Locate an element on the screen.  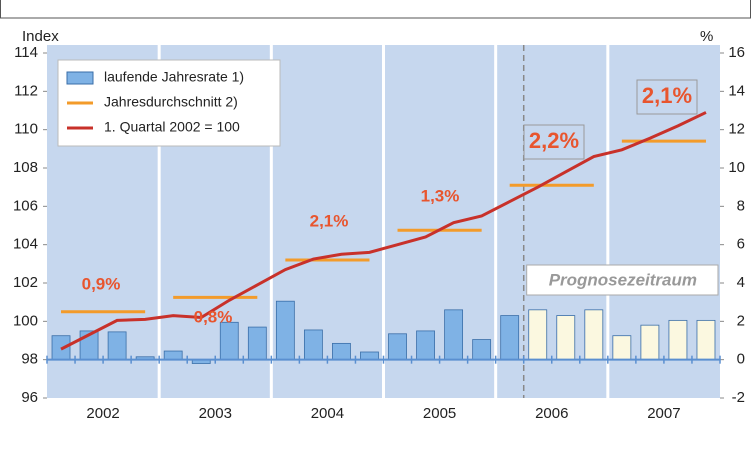
right-axis-label: % is located at coordinates (706, 36).